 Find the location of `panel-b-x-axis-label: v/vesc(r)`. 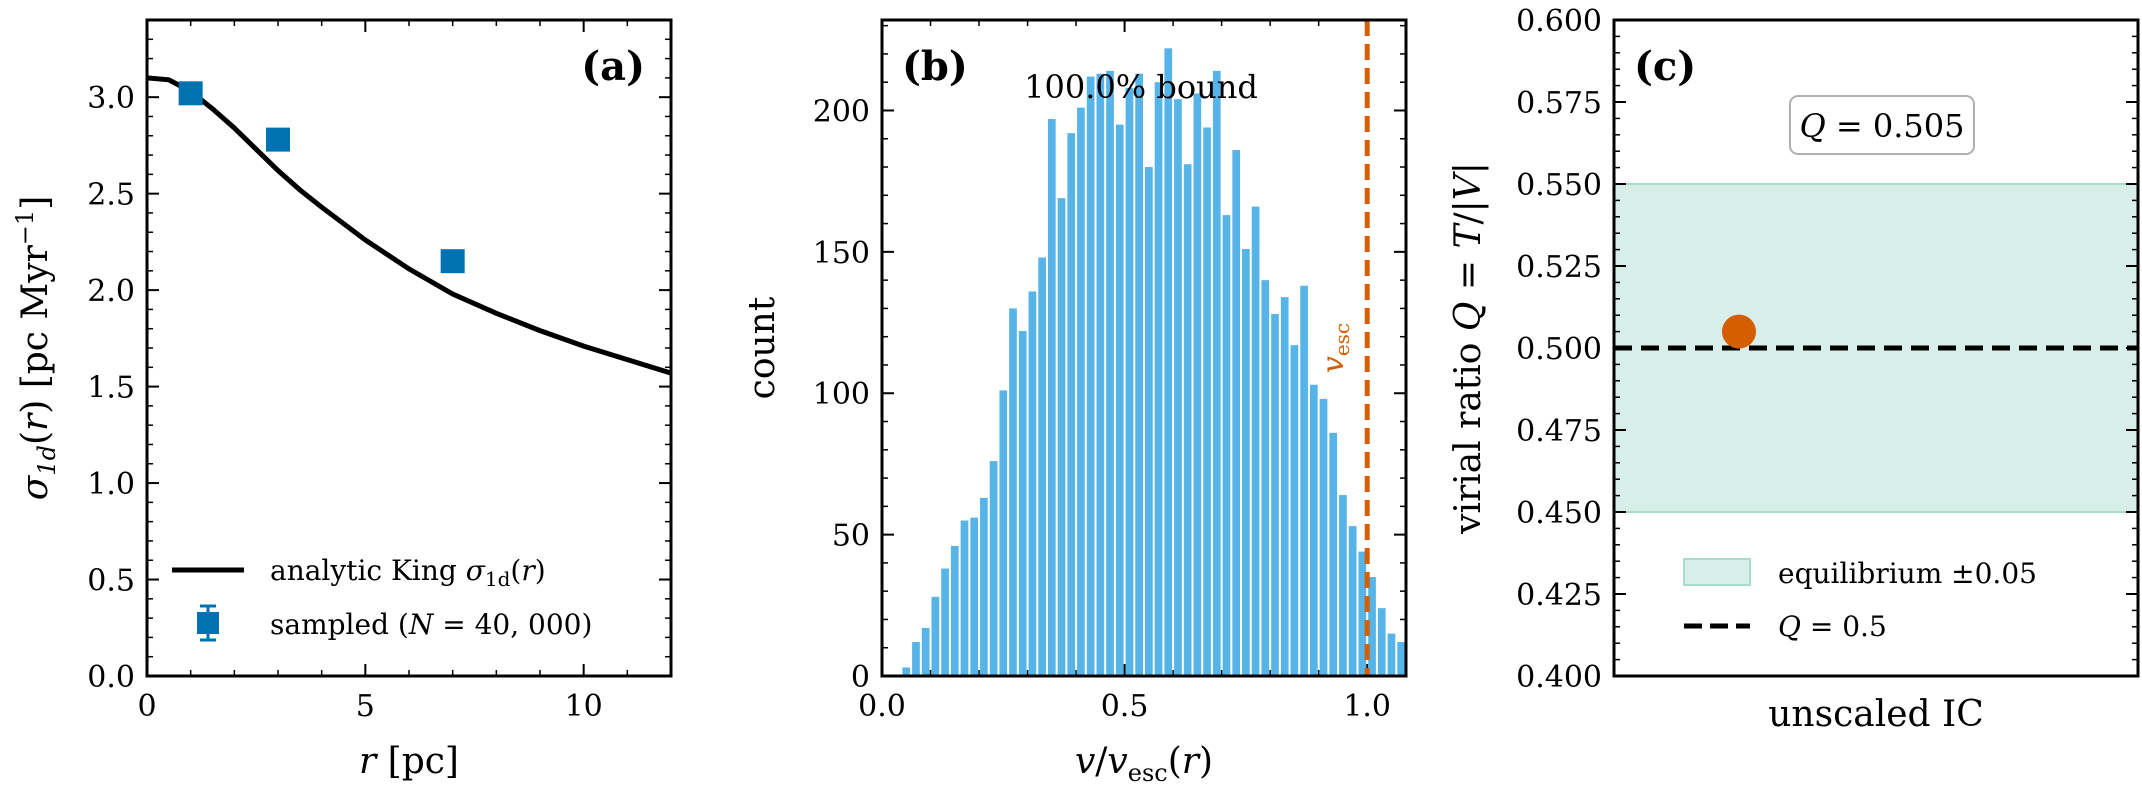

panel-b-x-axis-label: v/vesc(r) is located at coordinates (1144, 764).